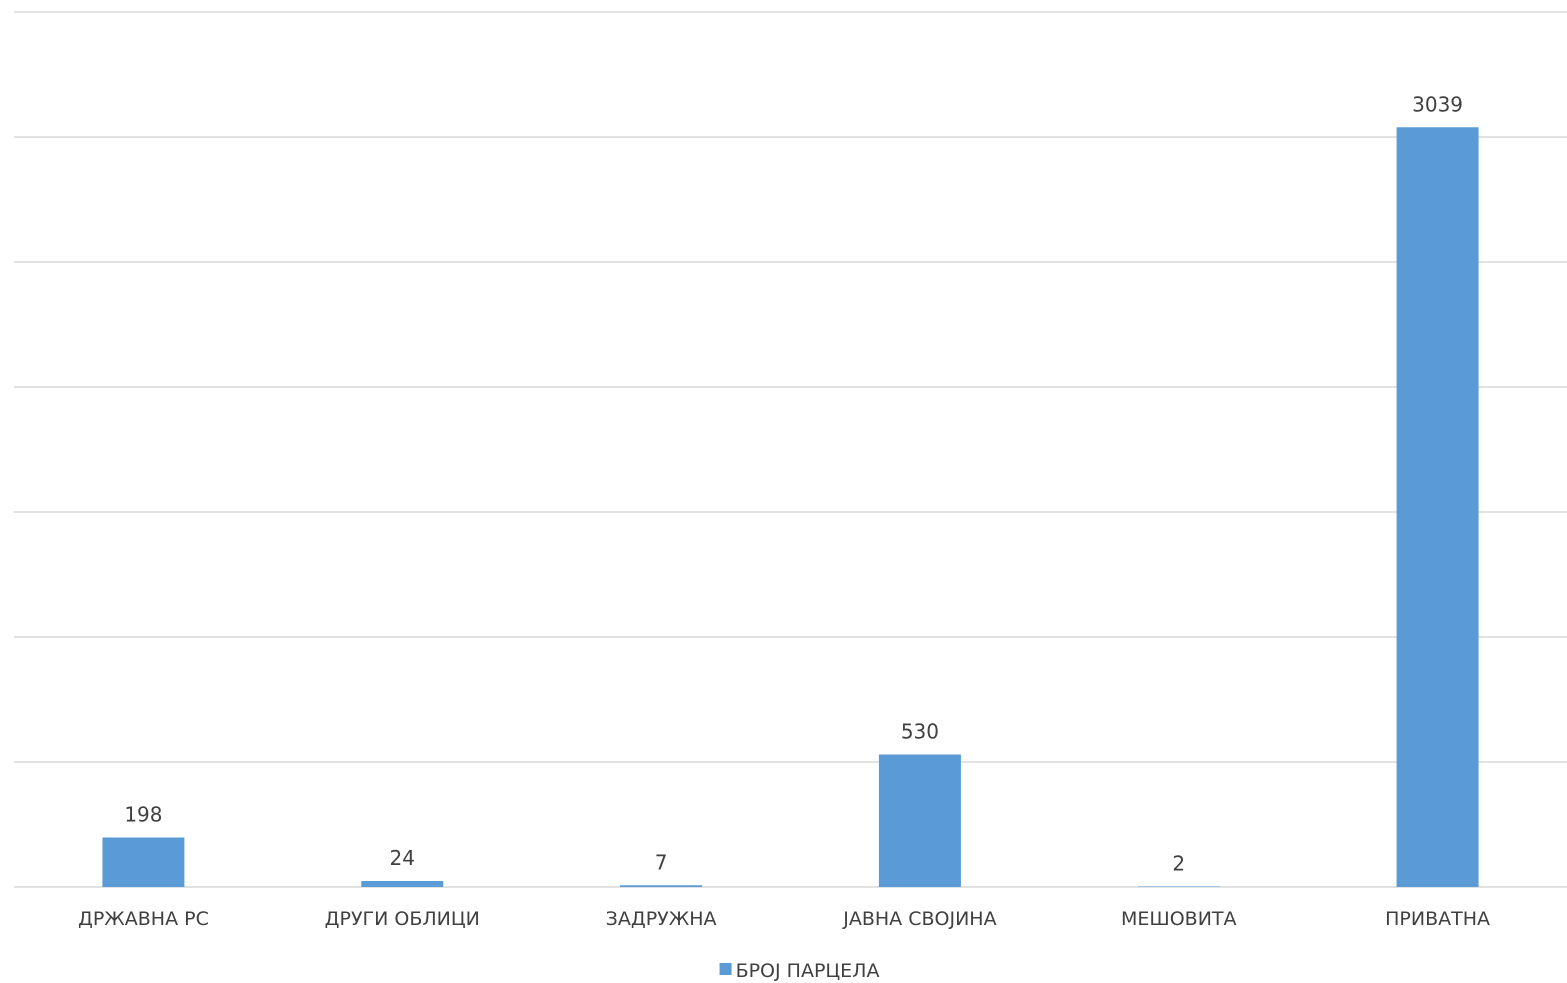 This screenshot has width=1567, height=983. I want to click on data-label: 530, so click(920, 732).